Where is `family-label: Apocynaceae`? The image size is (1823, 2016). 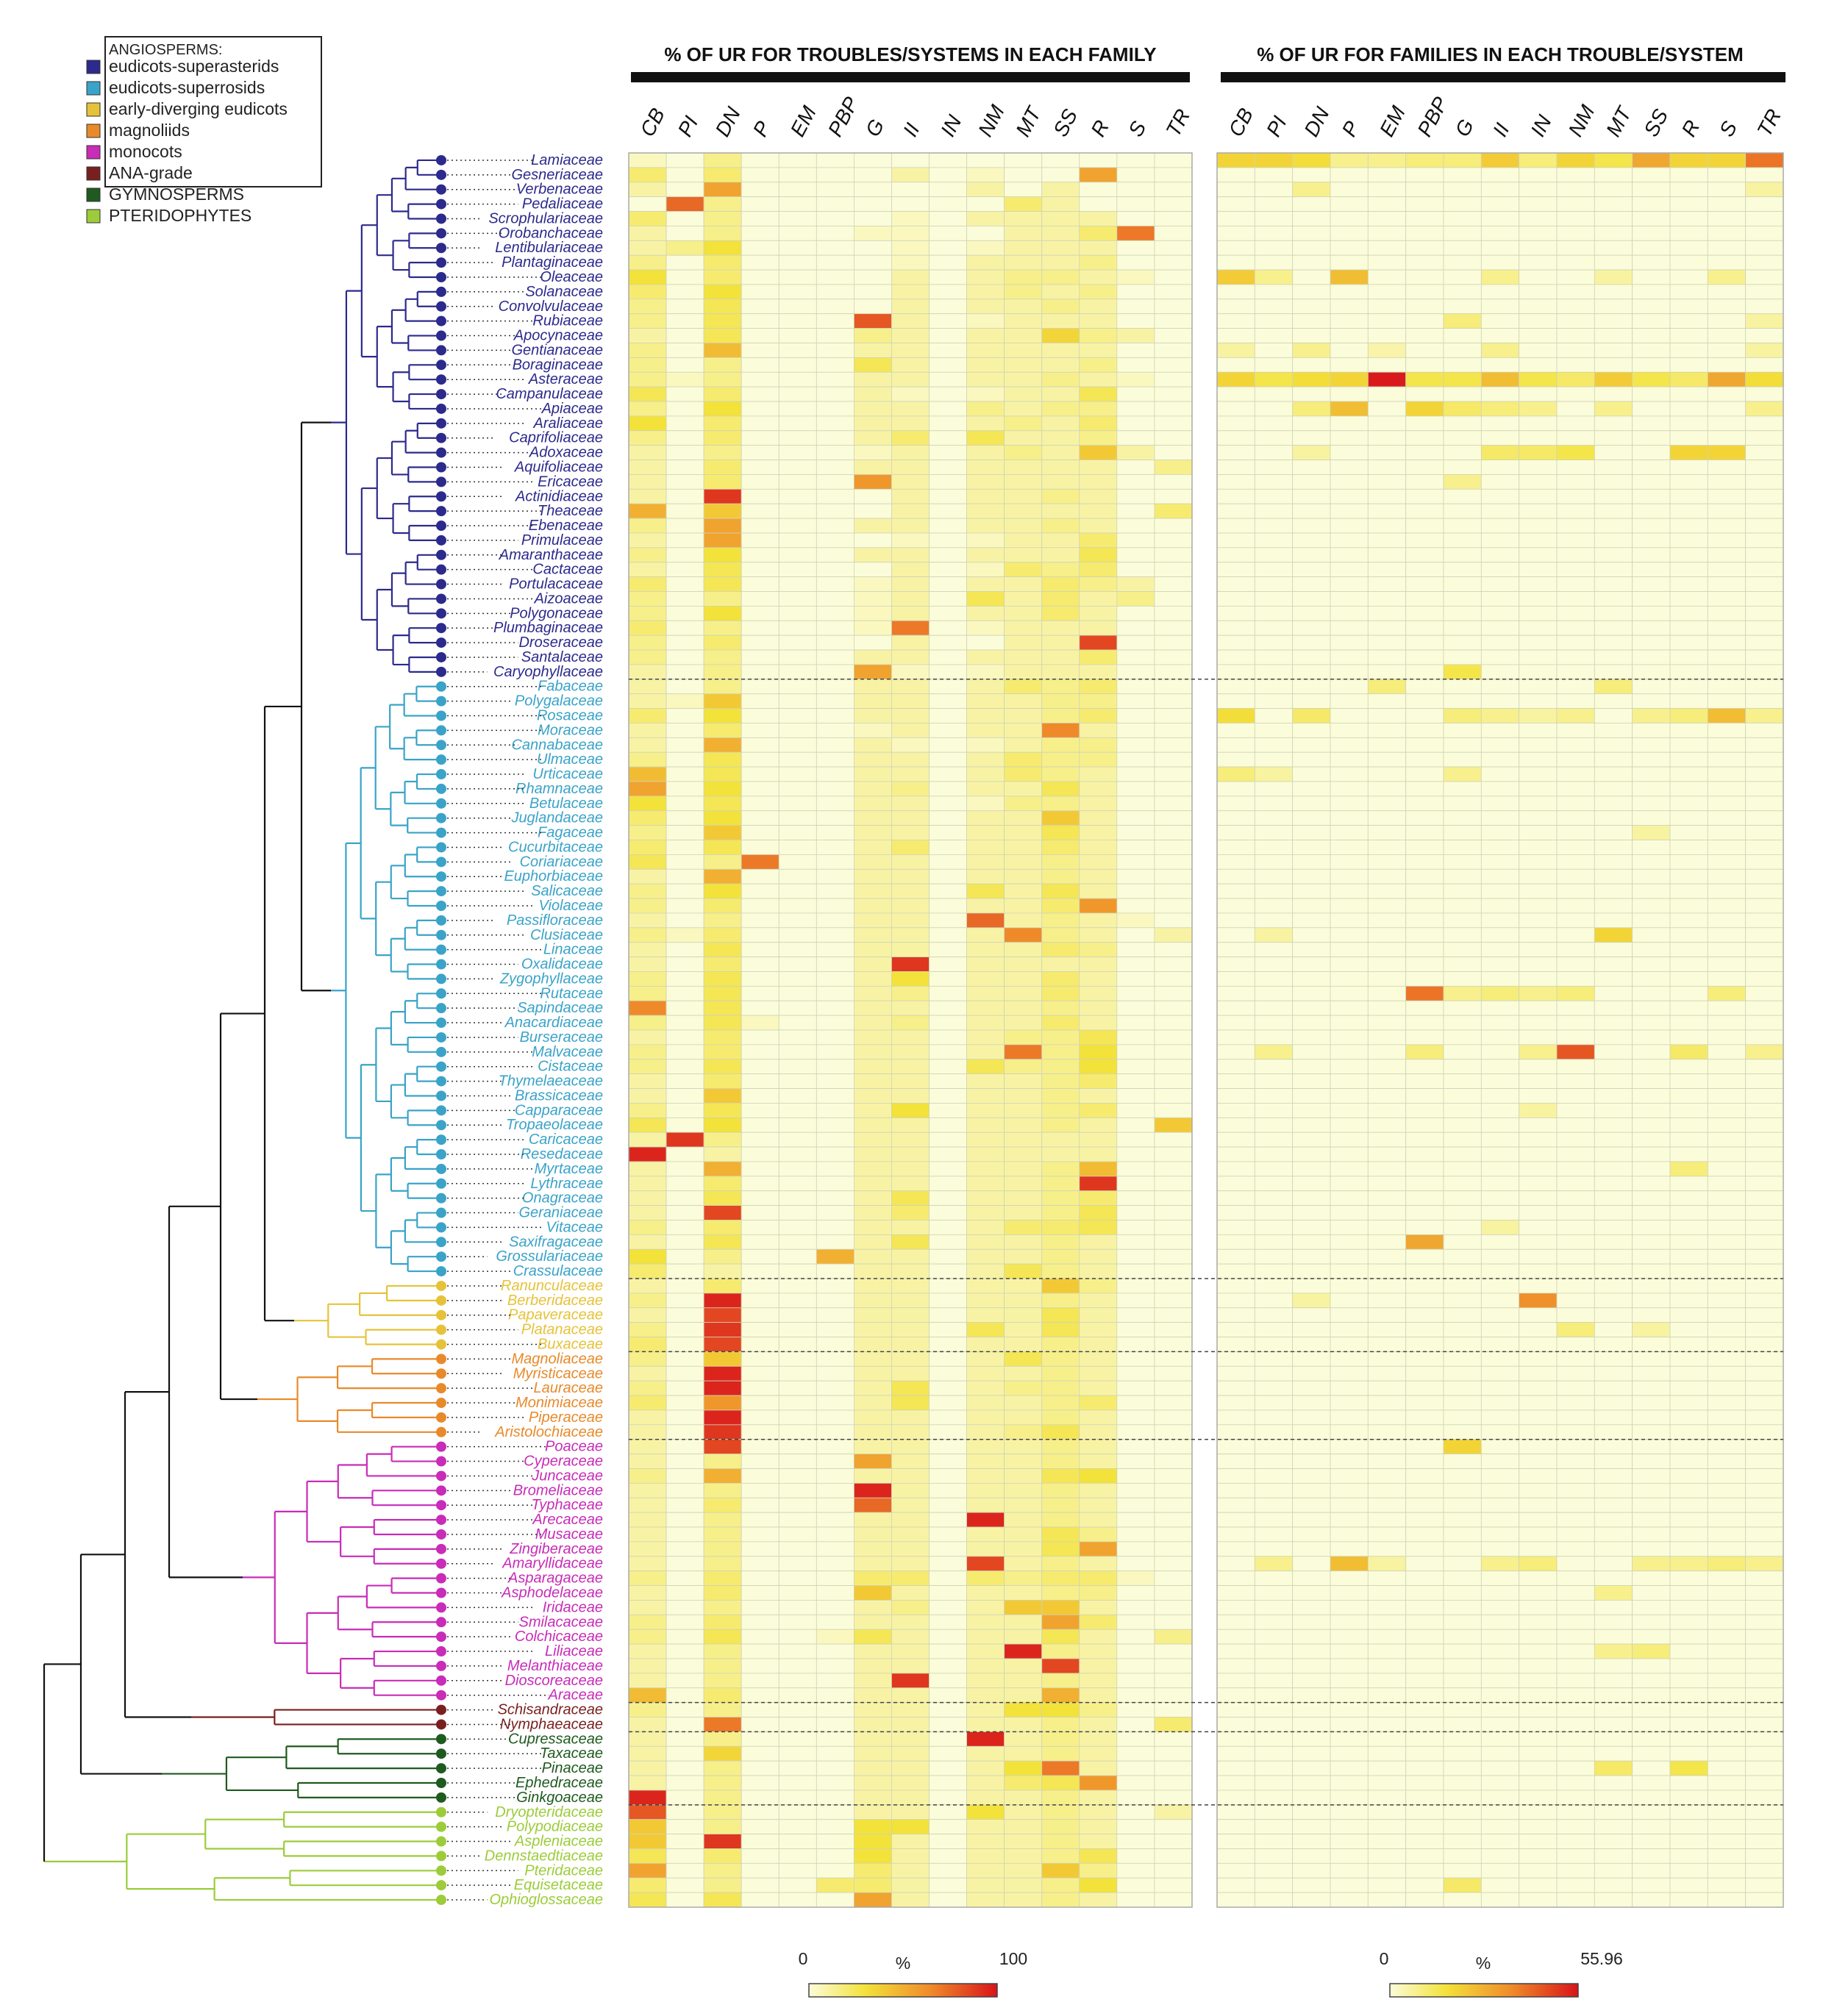 family-label: Apocynaceae is located at coordinates (558, 336).